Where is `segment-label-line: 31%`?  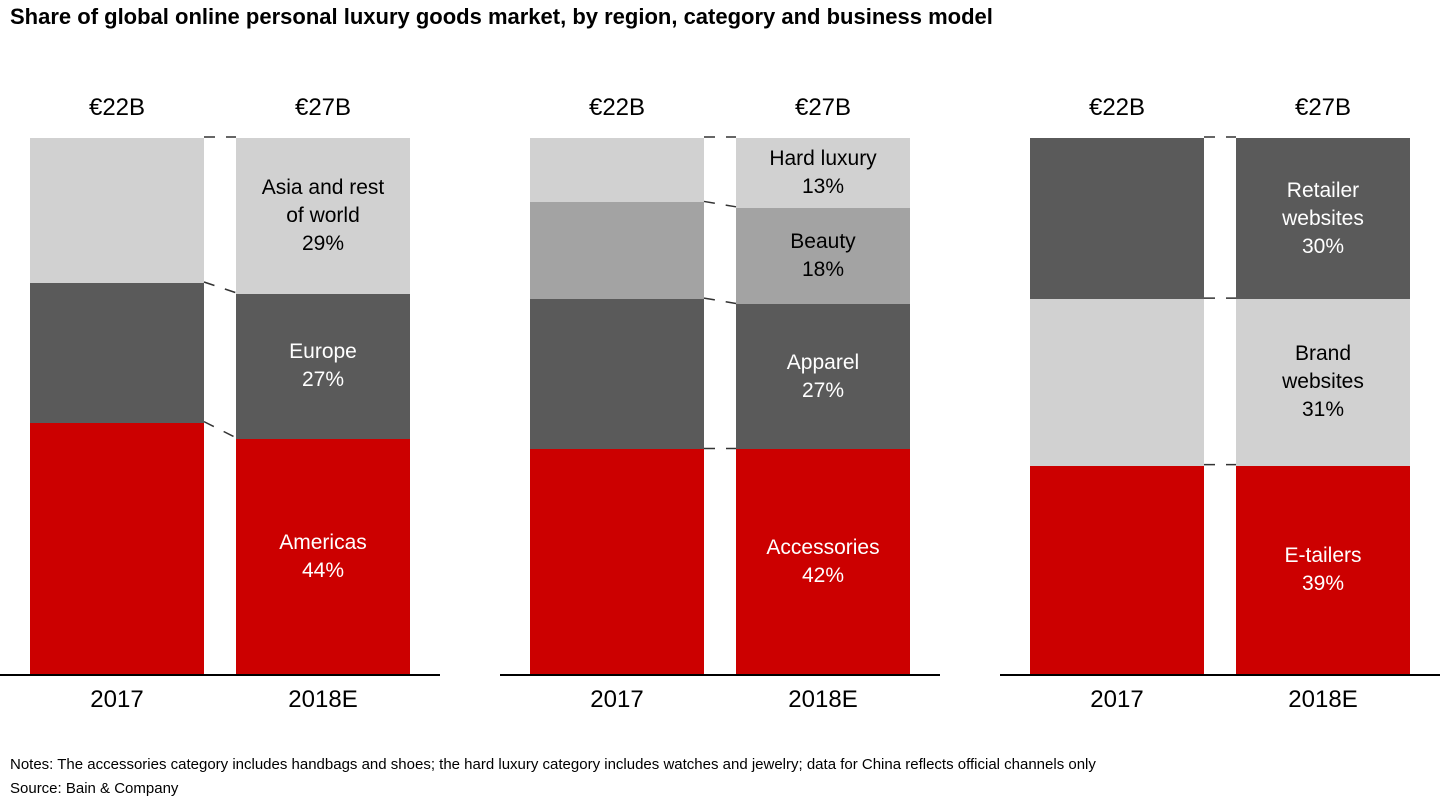 segment-label-line: 31% is located at coordinates (1322, 410).